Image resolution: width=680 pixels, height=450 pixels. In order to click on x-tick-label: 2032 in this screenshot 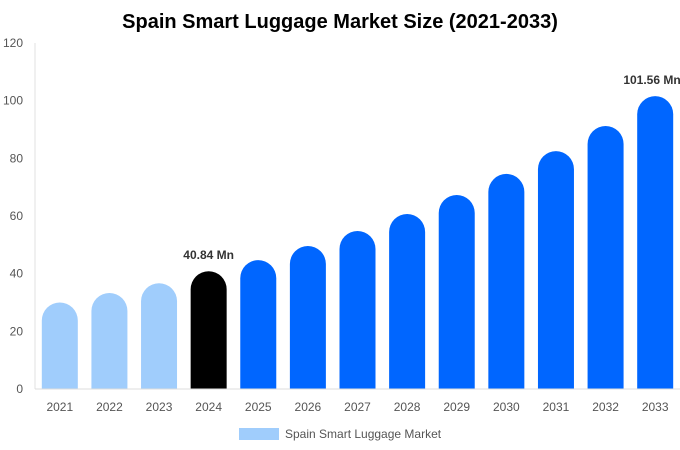, I will do `click(605, 407)`.